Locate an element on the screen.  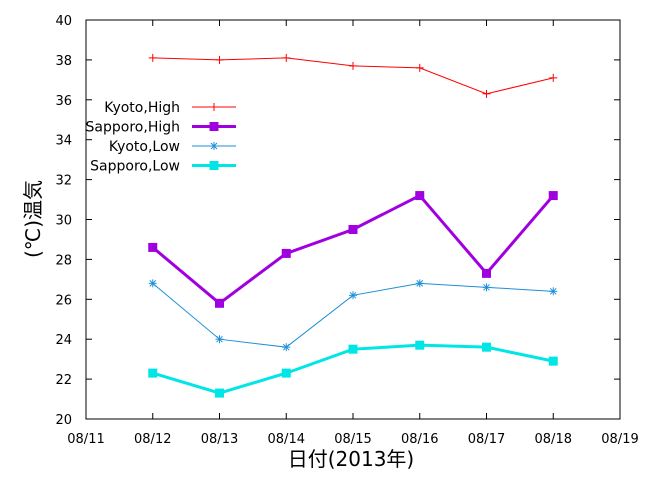
legend-item: Kyoto,Low is located at coordinates (172, 147).